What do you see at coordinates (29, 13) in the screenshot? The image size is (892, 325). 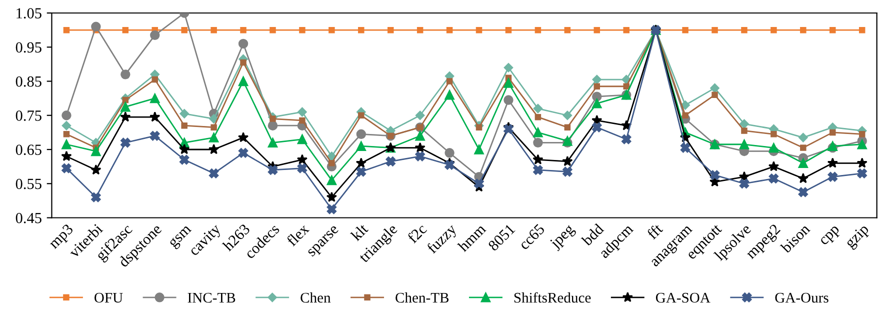 I see `y-tick-label: 1.05` at bounding box center [29, 13].